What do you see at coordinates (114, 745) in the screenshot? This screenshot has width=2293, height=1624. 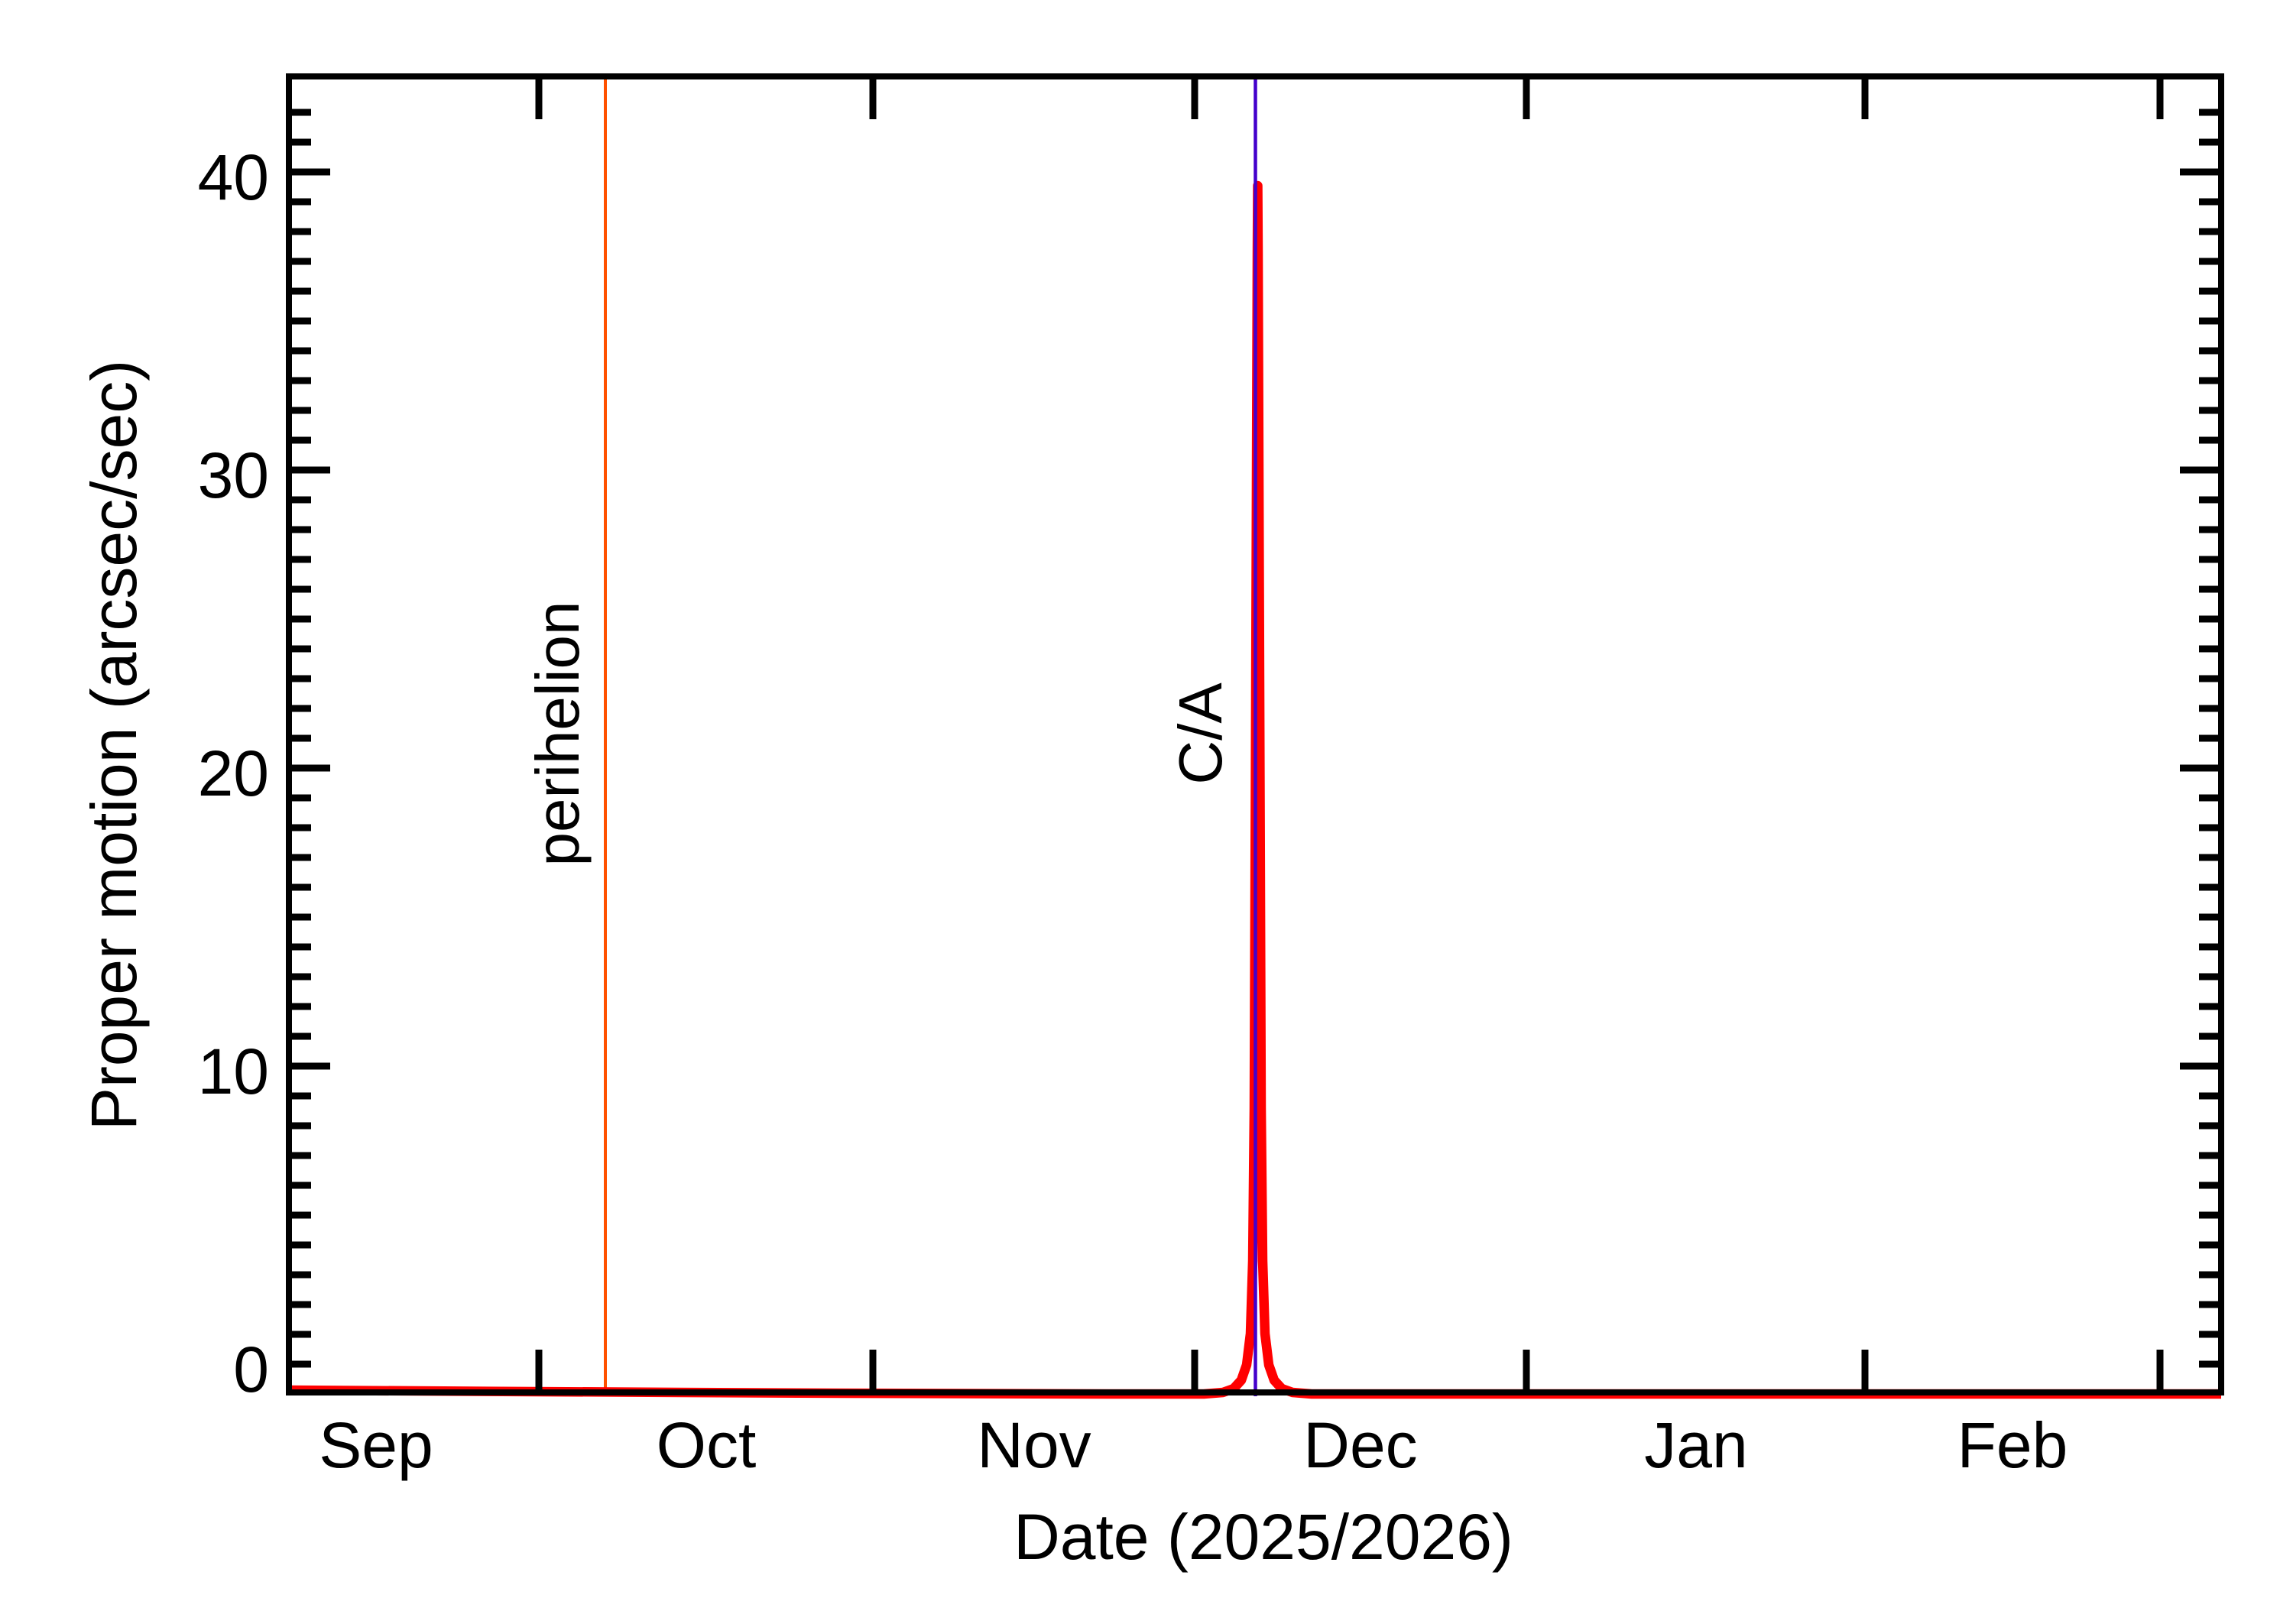 I see `y-axis-label: Proper motion (arcsec/sec)` at bounding box center [114, 745].